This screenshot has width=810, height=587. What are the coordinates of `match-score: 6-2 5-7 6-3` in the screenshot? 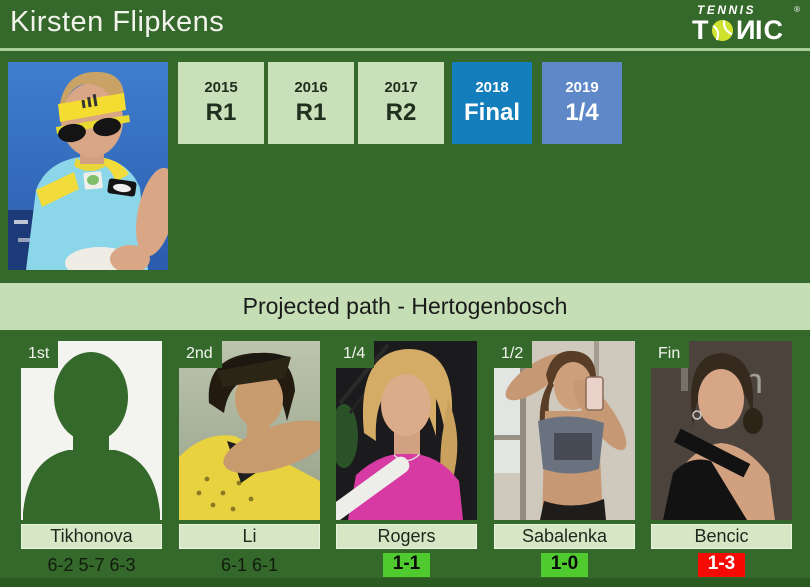 It's located at (91, 564).